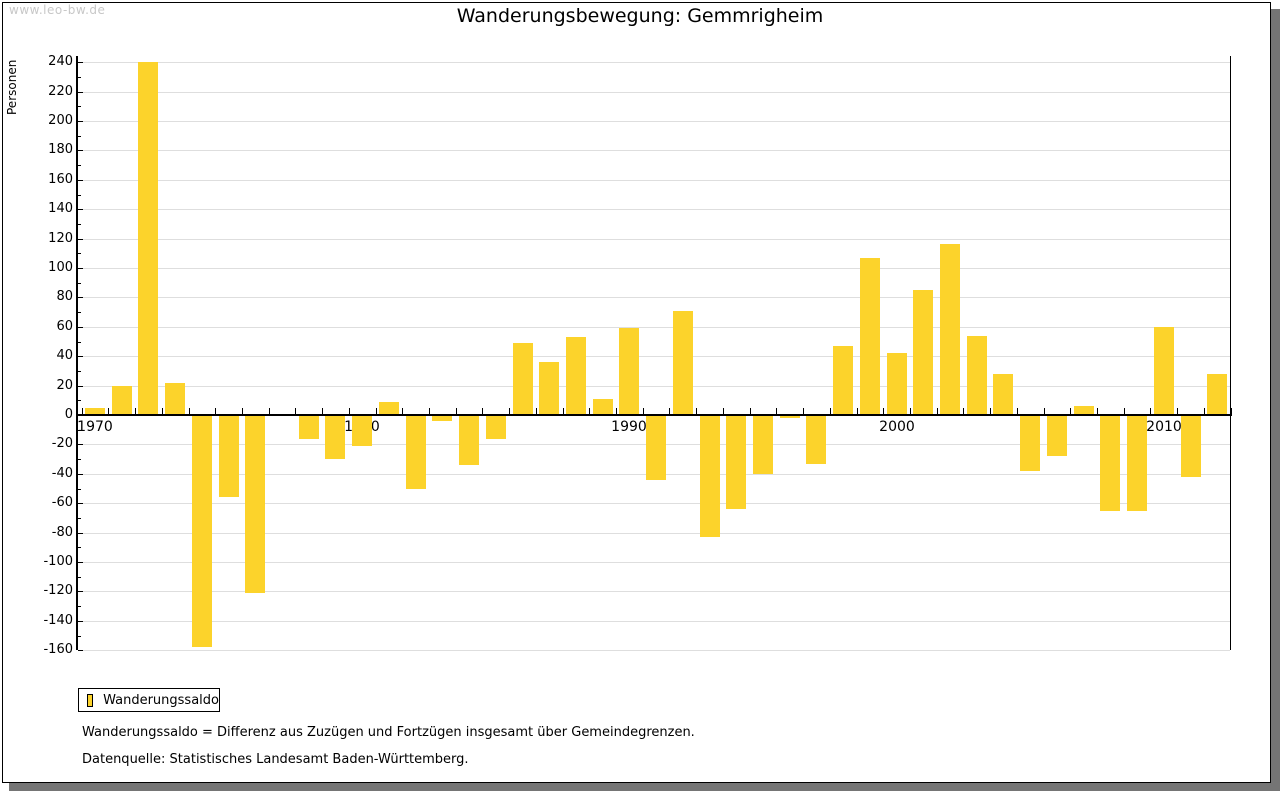 This screenshot has height=791, width=1280. What do you see at coordinates (57, 10) in the screenshot?
I see `watermark: www.leo-bw.de` at bounding box center [57, 10].